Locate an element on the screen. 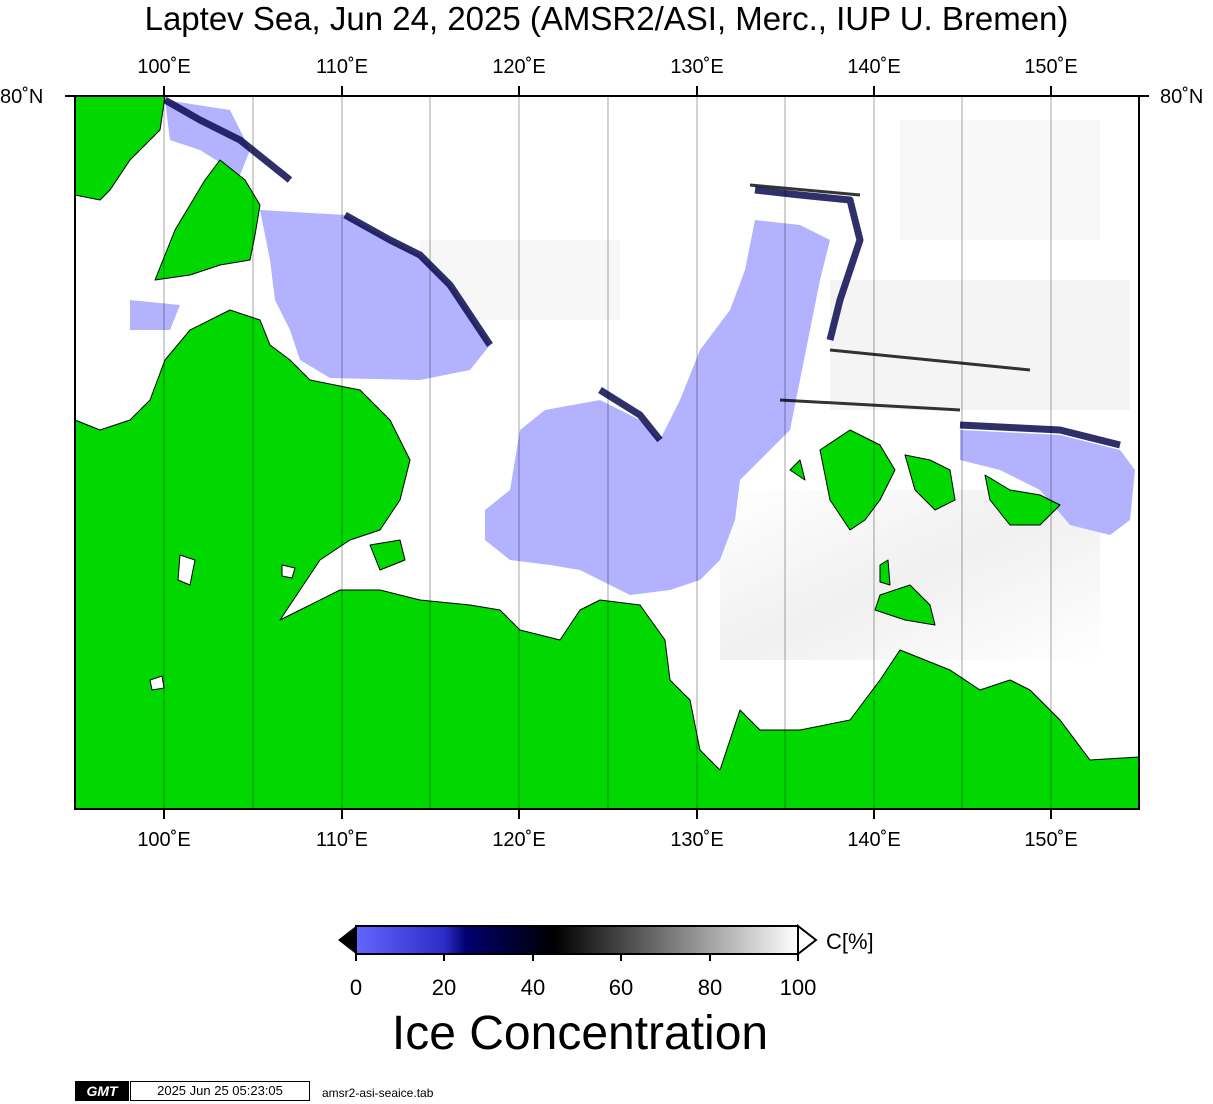  lon-tick-bottom: 130˚E is located at coordinates (697, 840).